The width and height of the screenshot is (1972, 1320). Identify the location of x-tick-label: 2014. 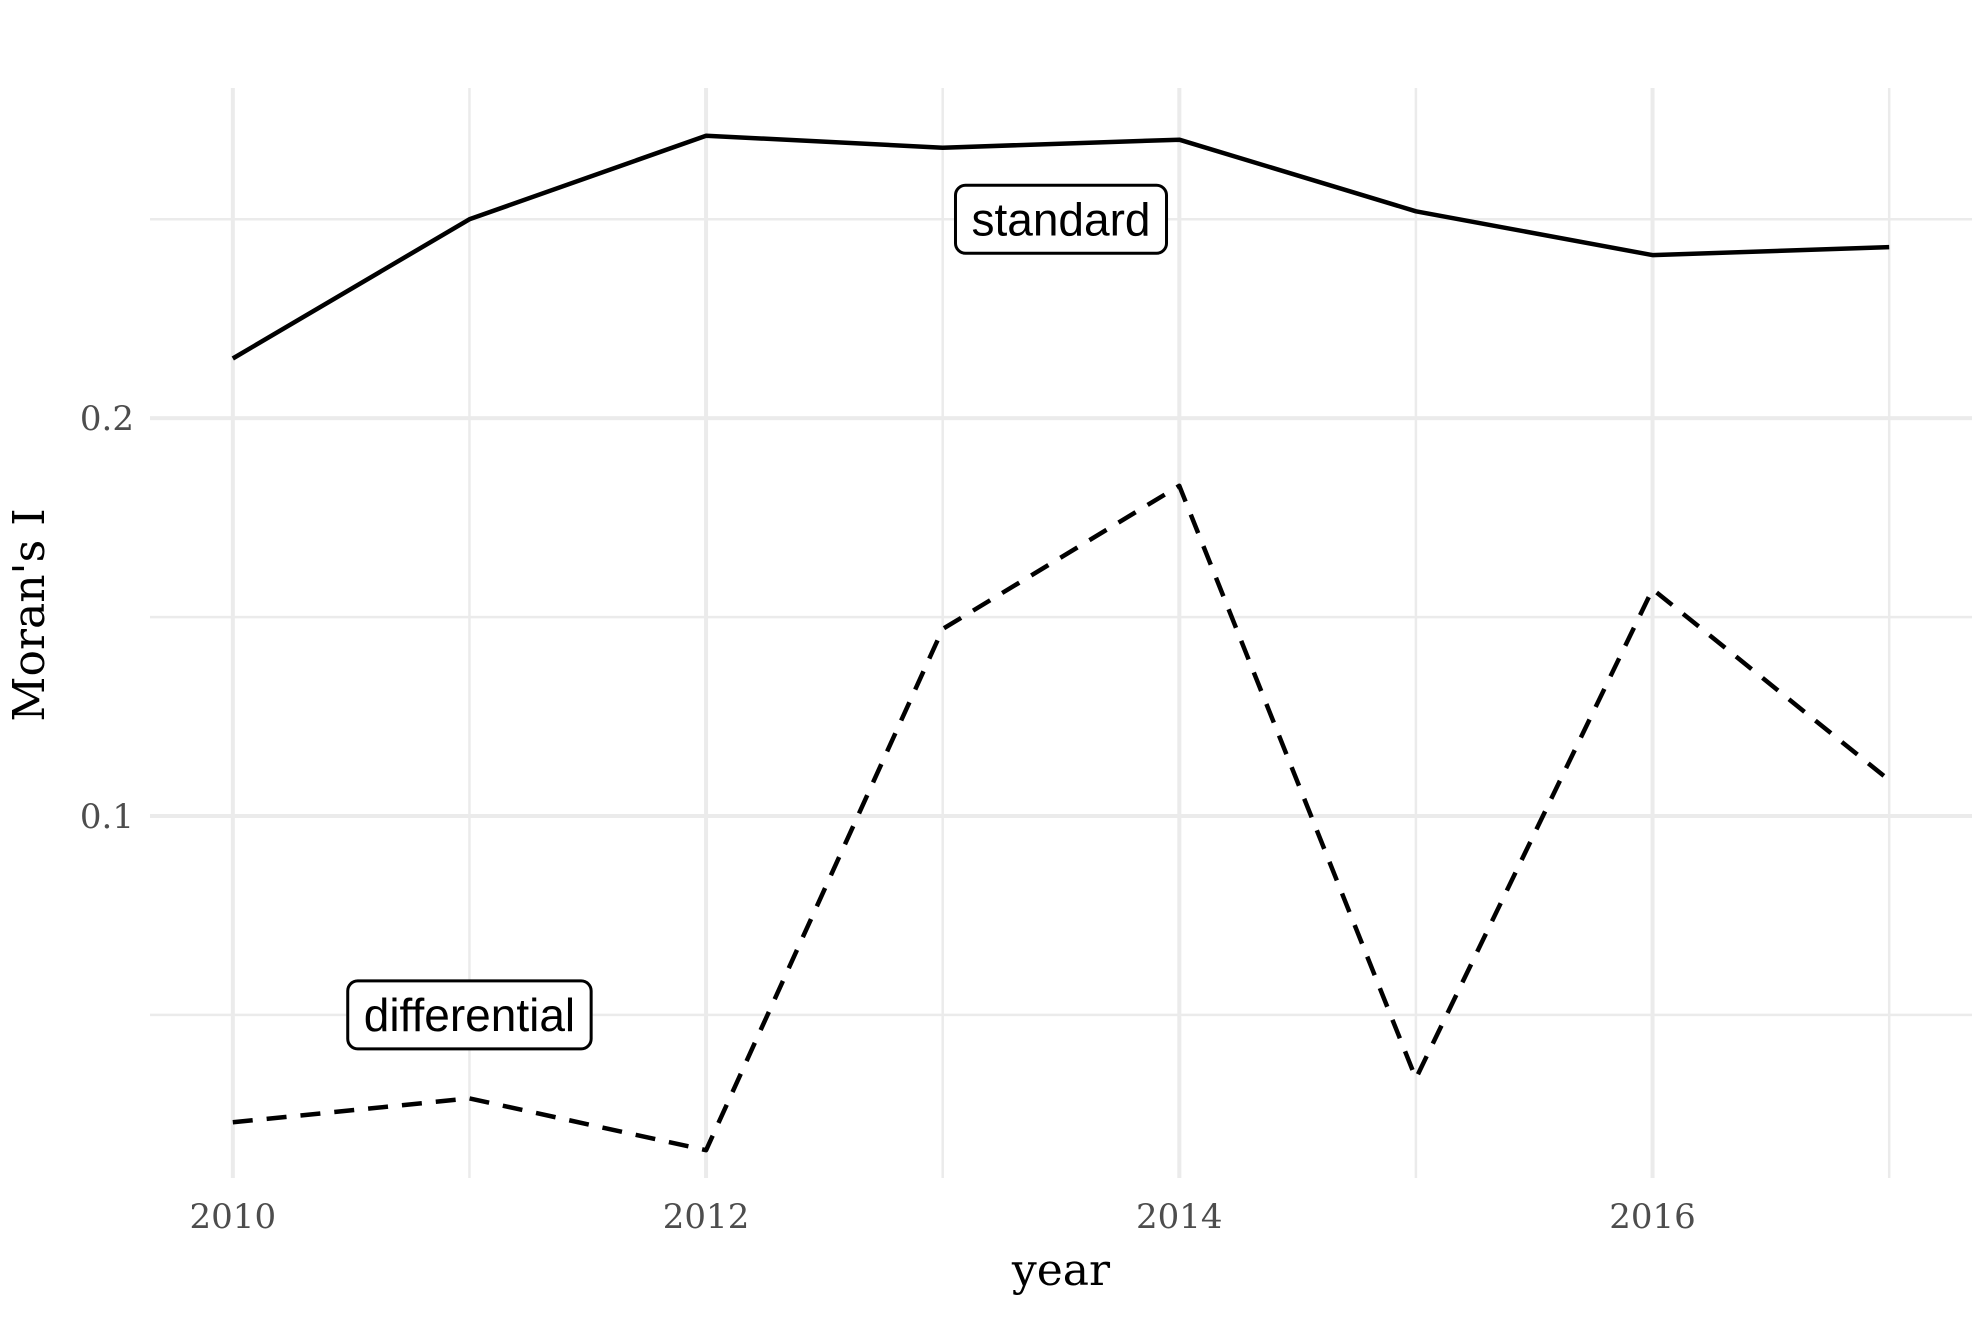
(1179, 1217).